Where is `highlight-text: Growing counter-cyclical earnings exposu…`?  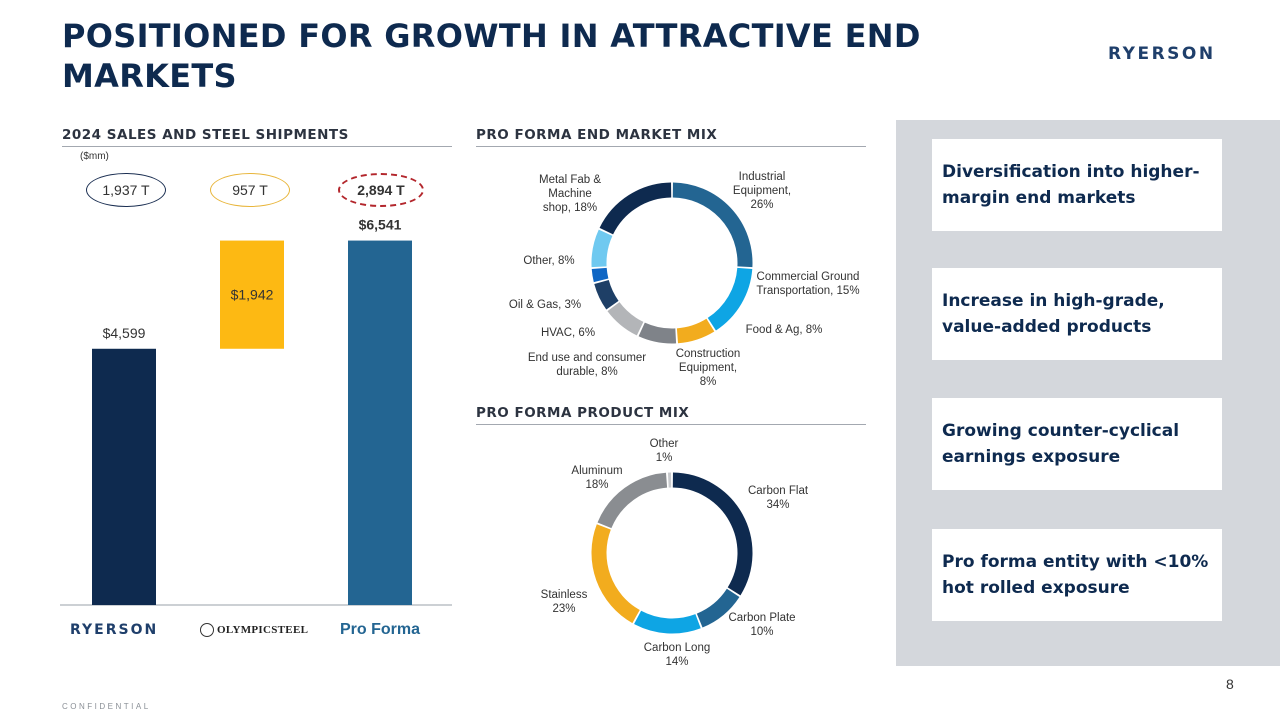 highlight-text: Growing counter-cyclical earnings exposu… is located at coordinates (1061, 444).